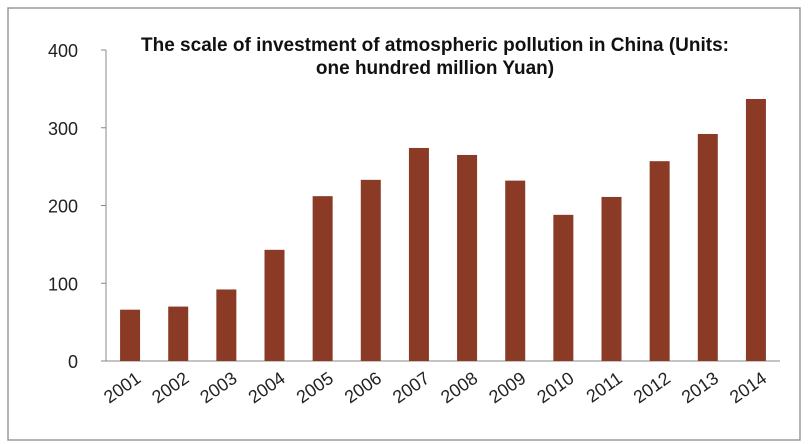  What do you see at coordinates (63, 207) in the screenshot?
I see `y-tick-label: 200` at bounding box center [63, 207].